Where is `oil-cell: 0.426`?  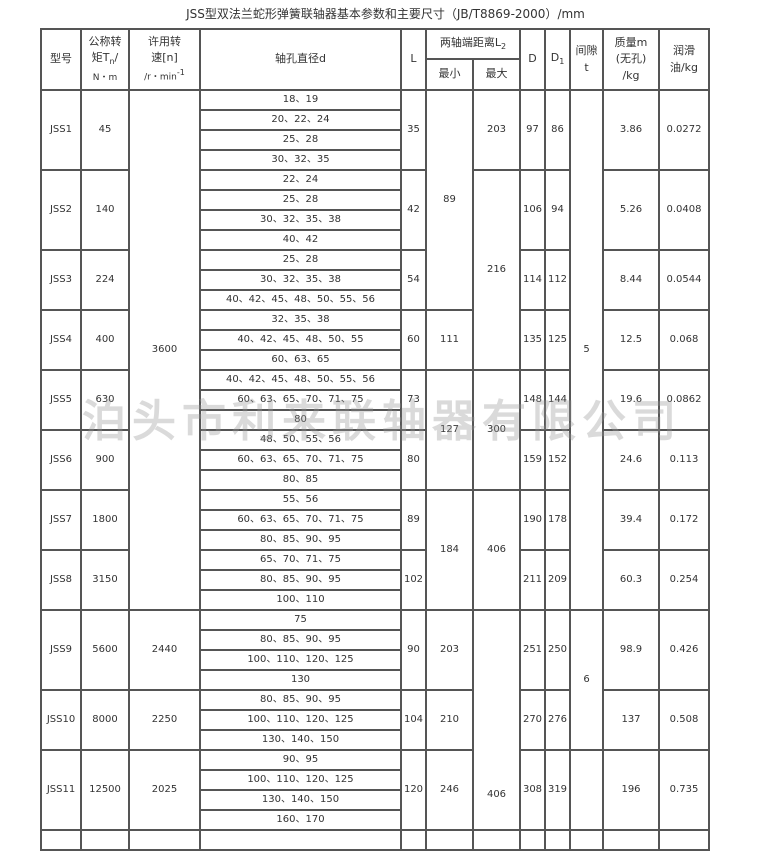
oil-cell: 0.426 is located at coordinates (684, 650).